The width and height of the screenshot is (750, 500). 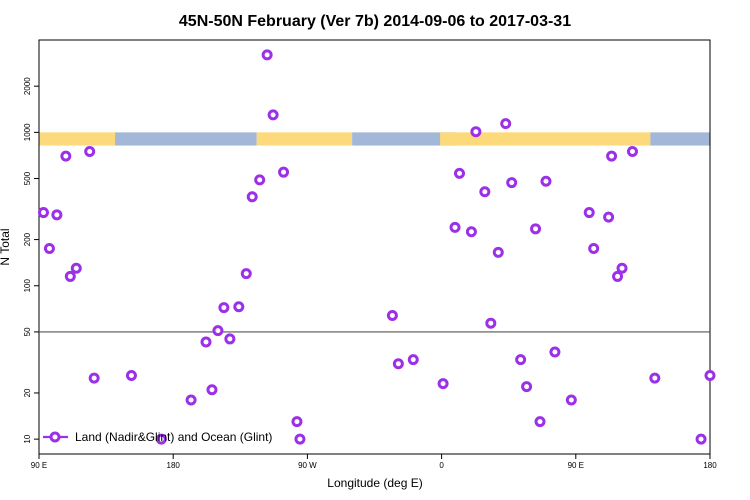 What do you see at coordinates (27, 132) in the screenshot?
I see `y-tick-label: 1000` at bounding box center [27, 132].